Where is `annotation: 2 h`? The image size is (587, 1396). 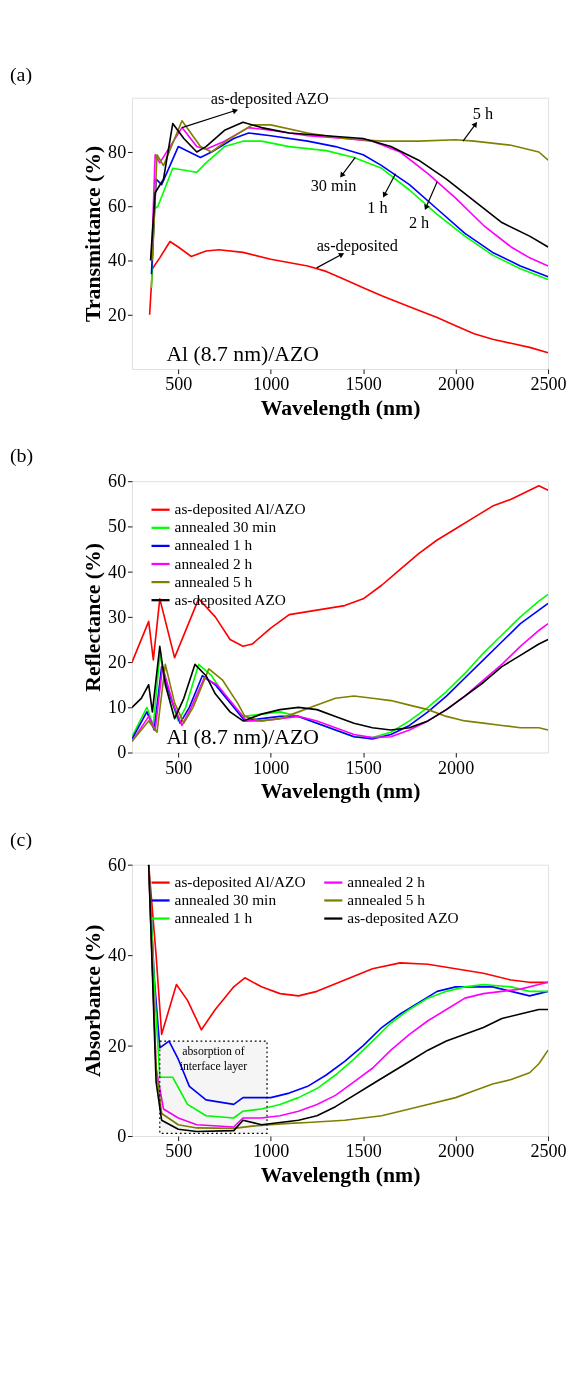
annotation: 2 h is located at coordinates (419, 222).